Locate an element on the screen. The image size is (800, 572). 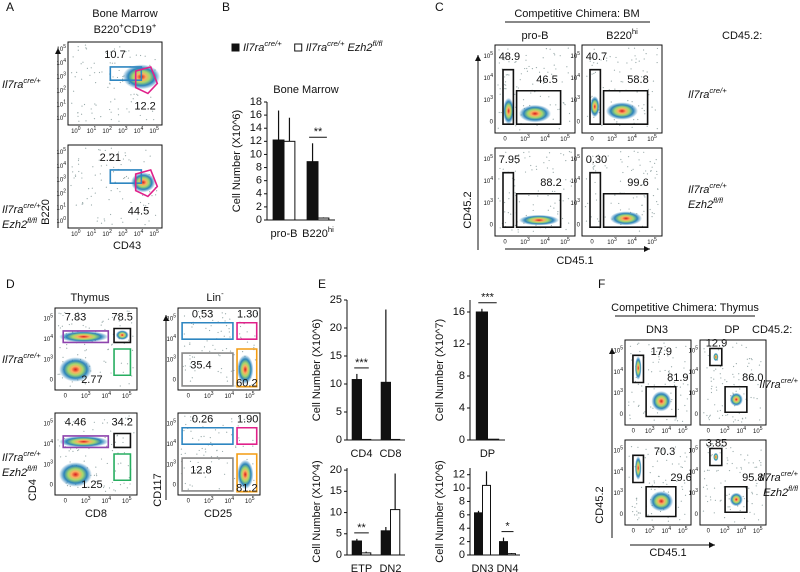
tick-label: 10³ is located at coordinates (172, 464).